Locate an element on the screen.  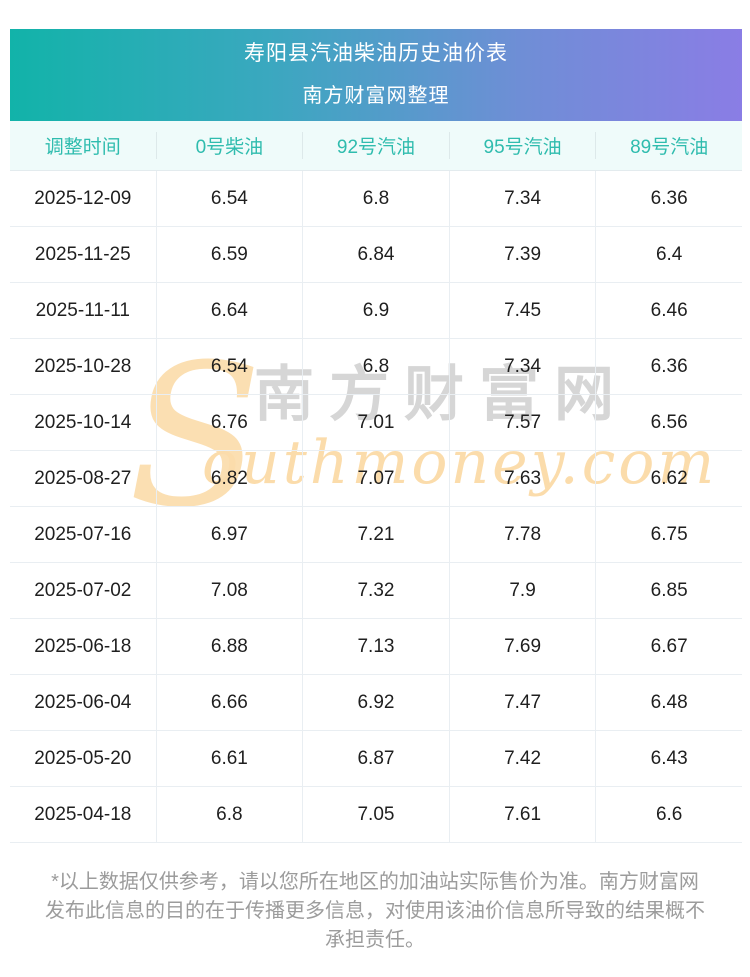
cell-diesel-0: 6.66 is located at coordinates (229, 702).